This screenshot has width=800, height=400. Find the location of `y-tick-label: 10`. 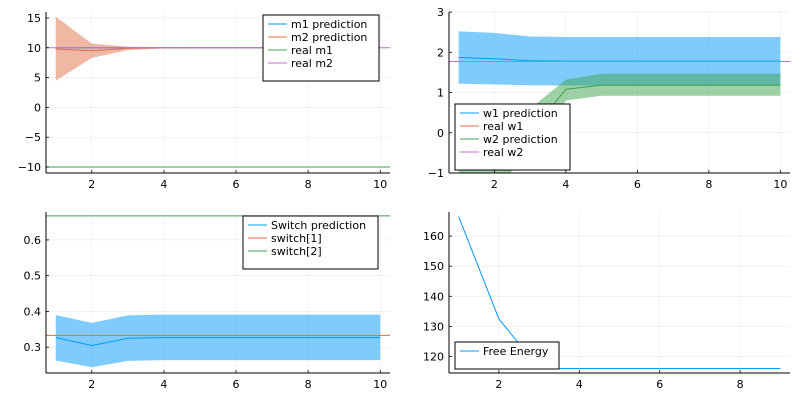

y-tick-label: 10 is located at coordinates (34, 48).